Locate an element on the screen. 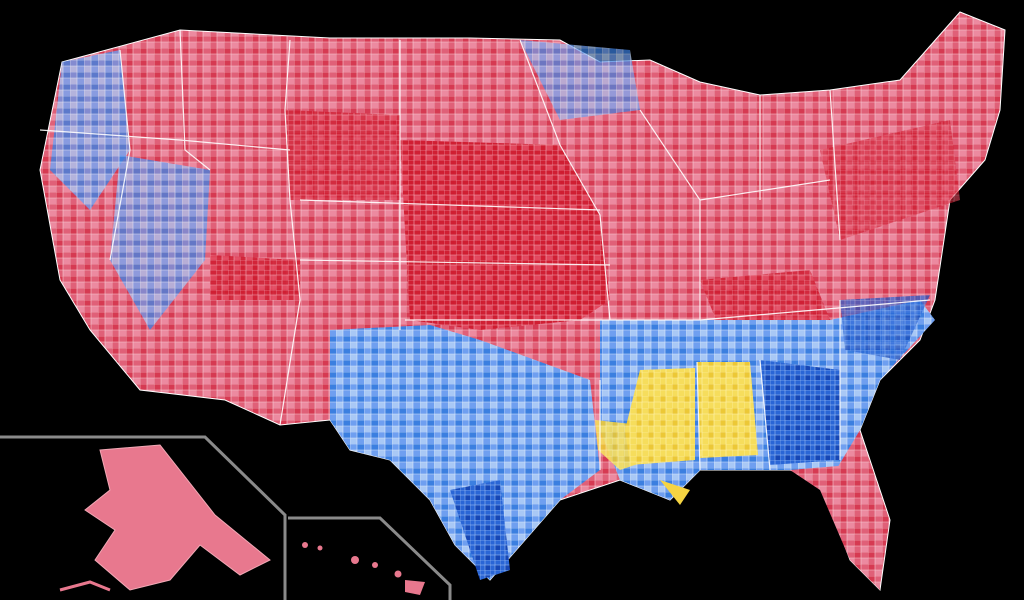  northeast-dark-region is located at coordinates (890, 180).